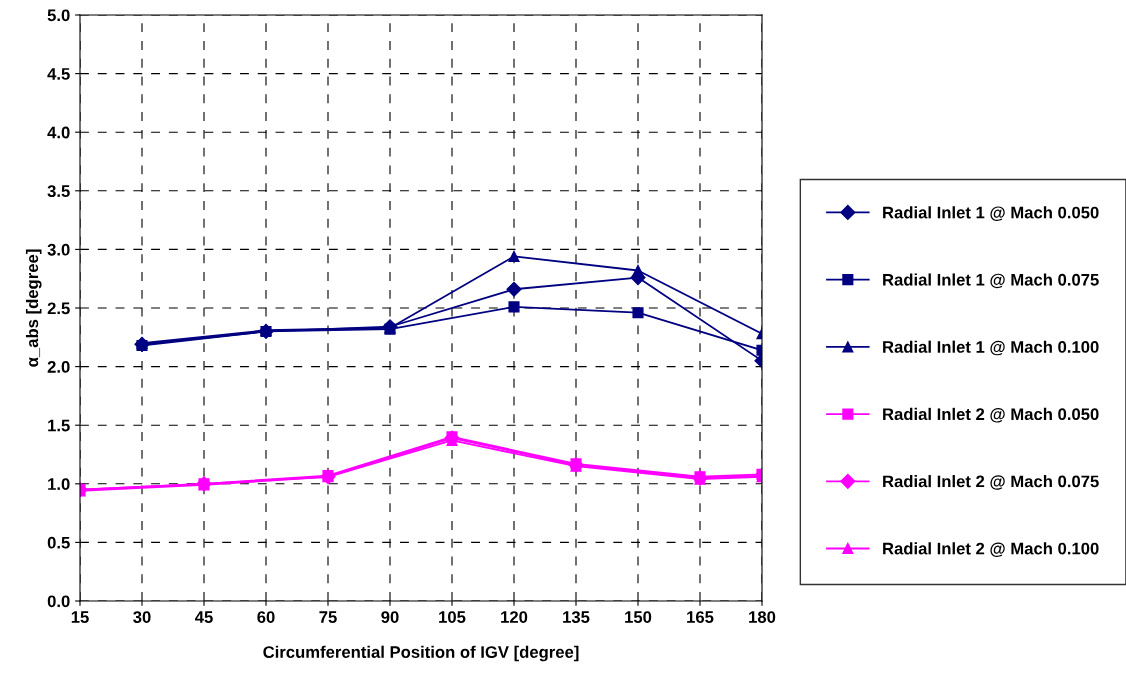 This screenshot has width=1126, height=687. What do you see at coordinates (203, 617) in the screenshot?
I see `x-tick-label: 45` at bounding box center [203, 617].